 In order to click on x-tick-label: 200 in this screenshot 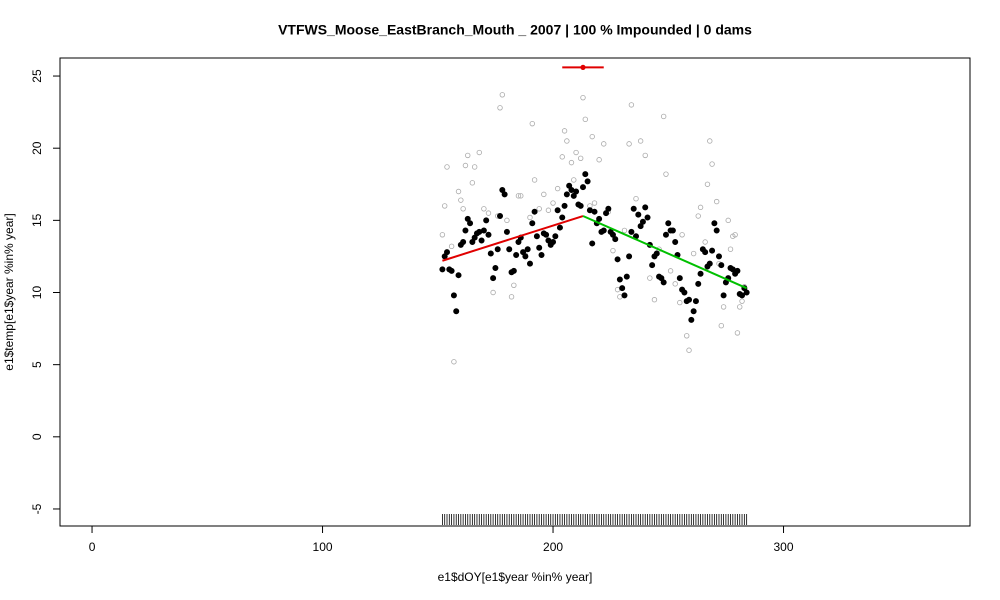, I will do `click(553, 547)`.